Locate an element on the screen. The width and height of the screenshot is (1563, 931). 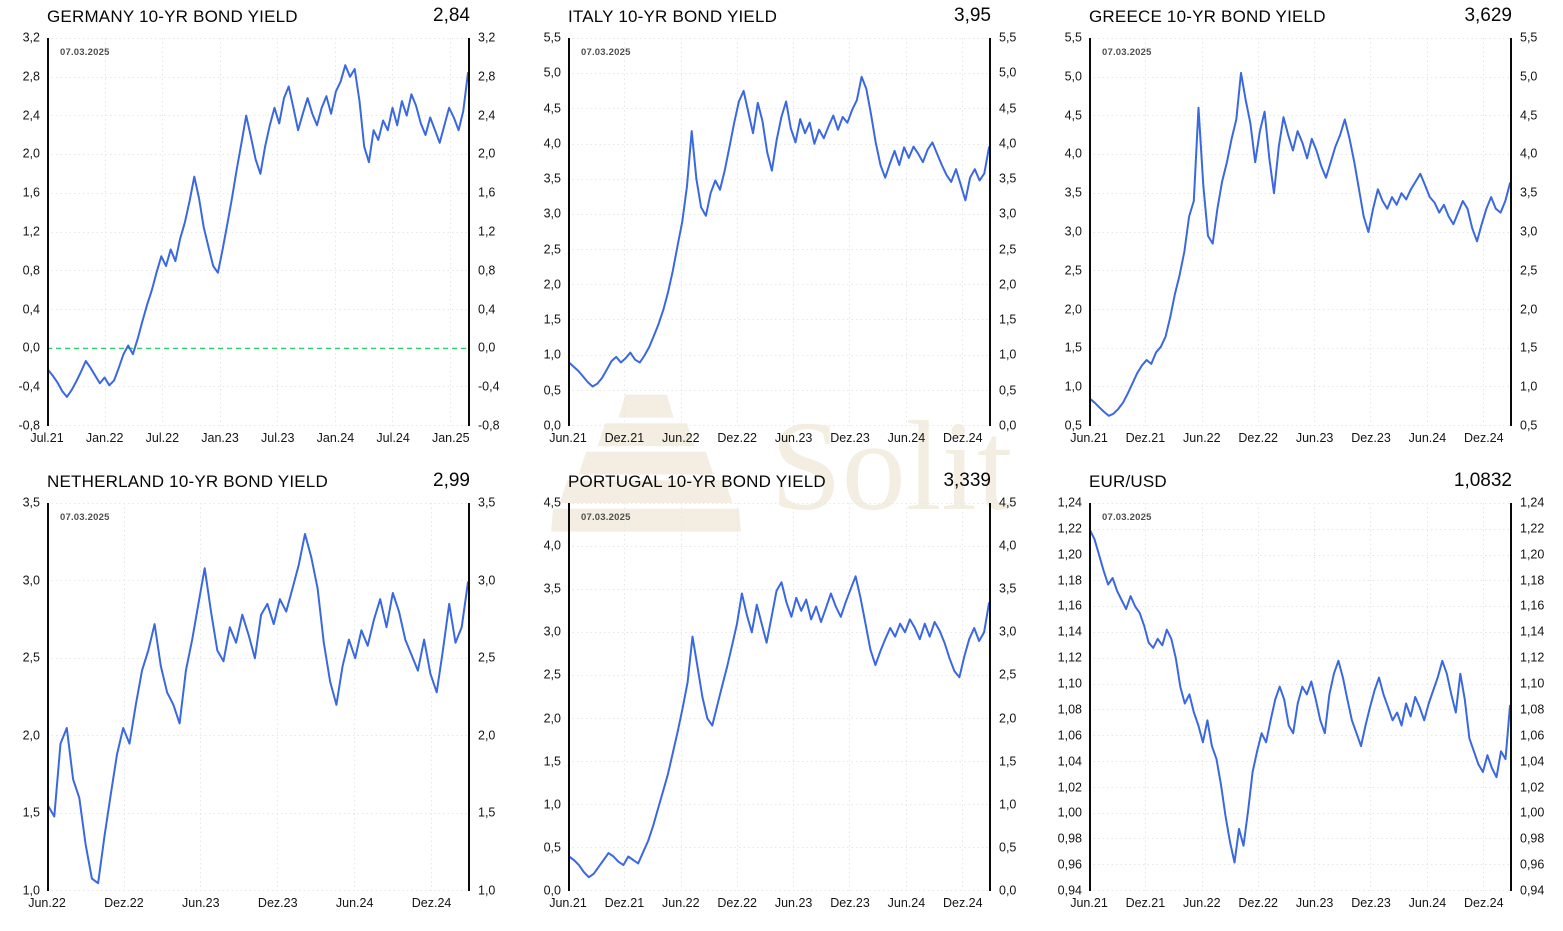
y-tick-label: 0,8 is located at coordinates (487, 270).